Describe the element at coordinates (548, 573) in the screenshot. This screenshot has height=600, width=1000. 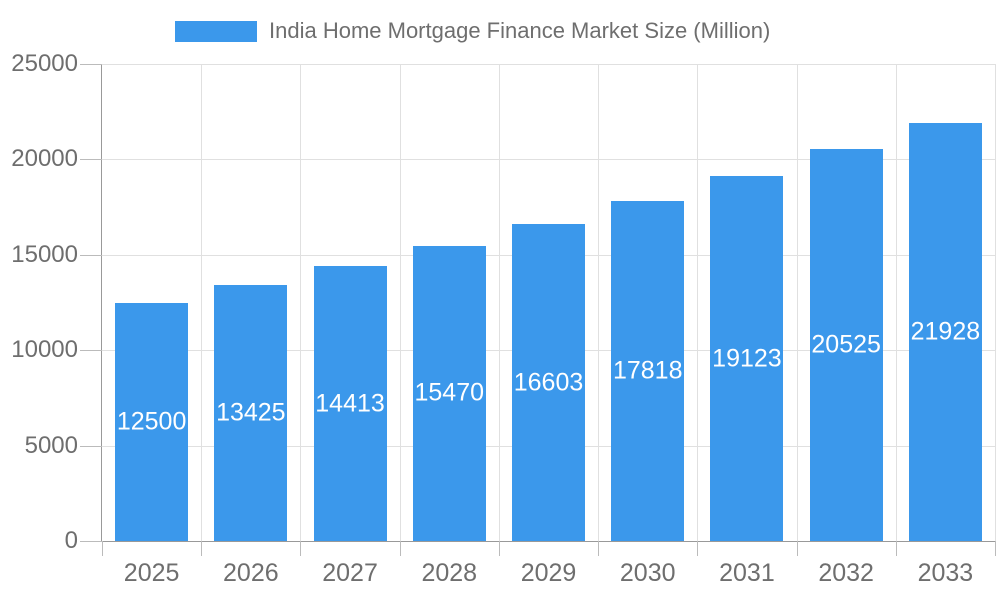
I see `x-axis-label: 2029` at that location.